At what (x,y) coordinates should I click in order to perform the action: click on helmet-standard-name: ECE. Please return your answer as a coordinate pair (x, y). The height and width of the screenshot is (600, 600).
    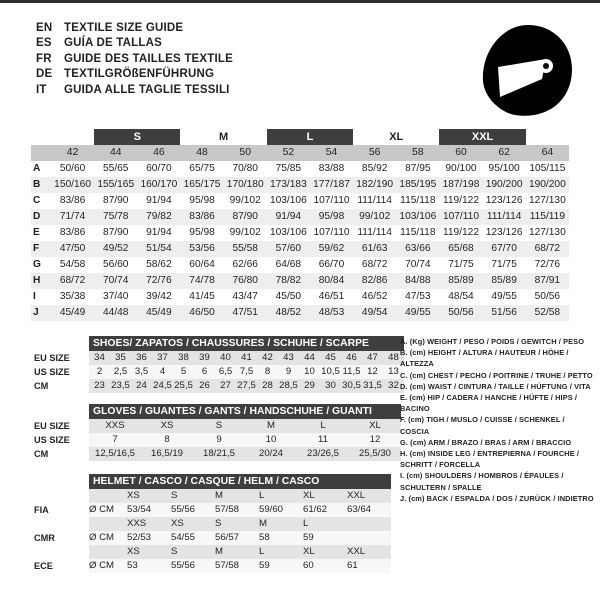
    Looking at the image, I should click on (60, 566).